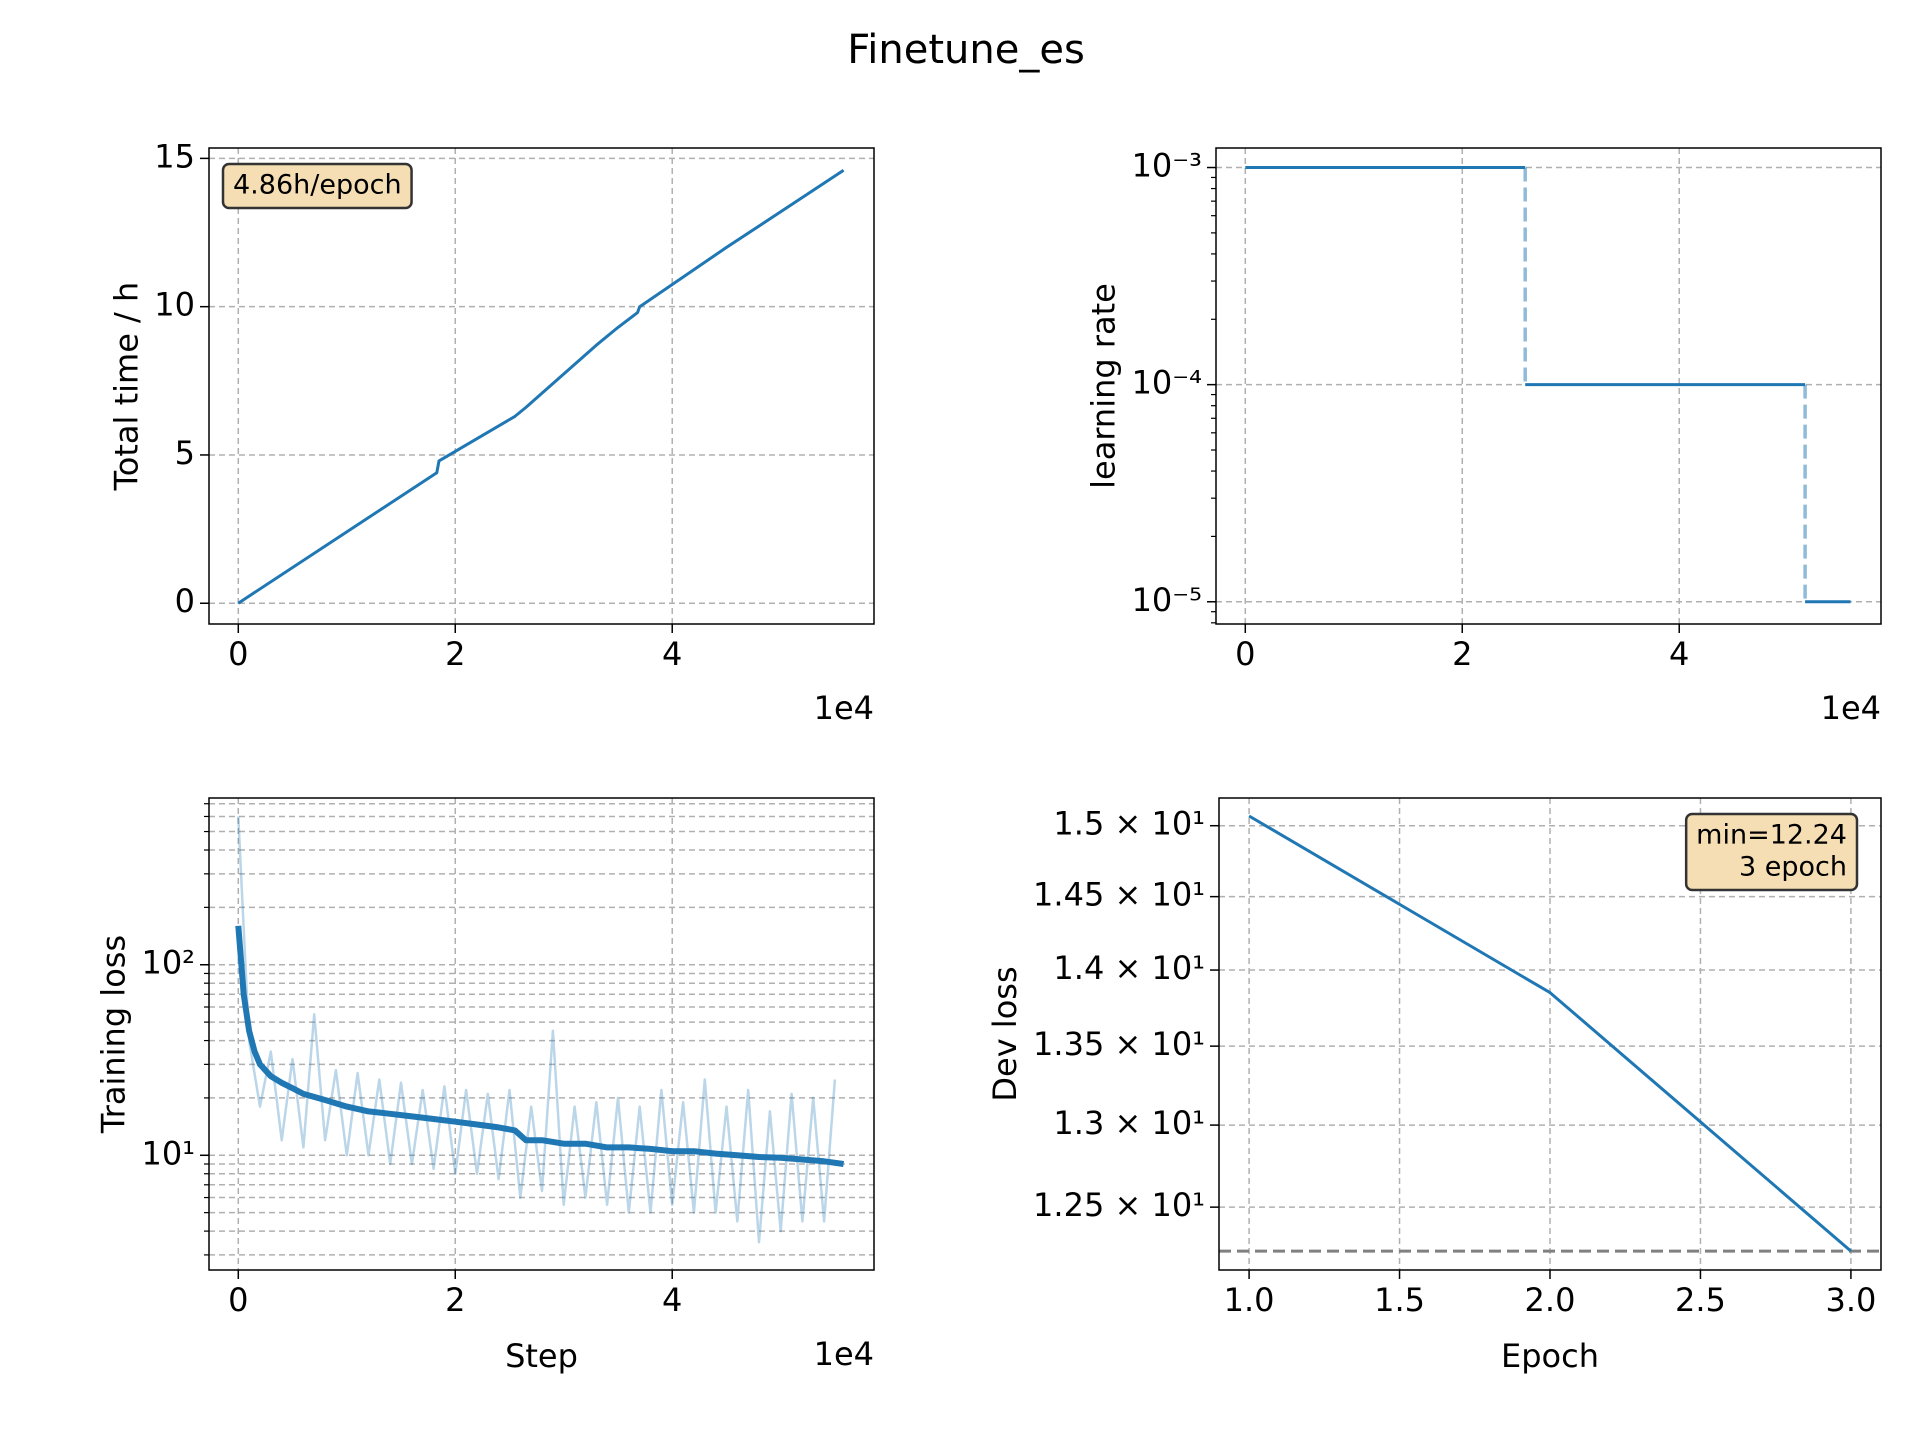  Describe the element at coordinates (1700, 1300) in the screenshot. I see `x-tick-label: 2.5` at that location.